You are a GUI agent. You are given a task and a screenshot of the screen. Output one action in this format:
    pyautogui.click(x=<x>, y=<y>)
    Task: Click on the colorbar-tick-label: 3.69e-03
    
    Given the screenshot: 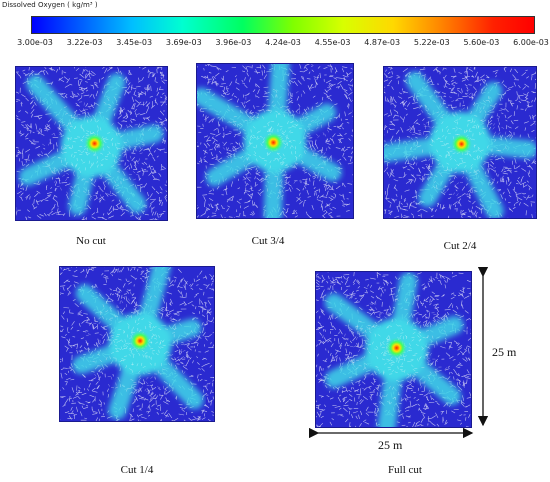 What is the action you would take?
    pyautogui.click(x=183, y=42)
    